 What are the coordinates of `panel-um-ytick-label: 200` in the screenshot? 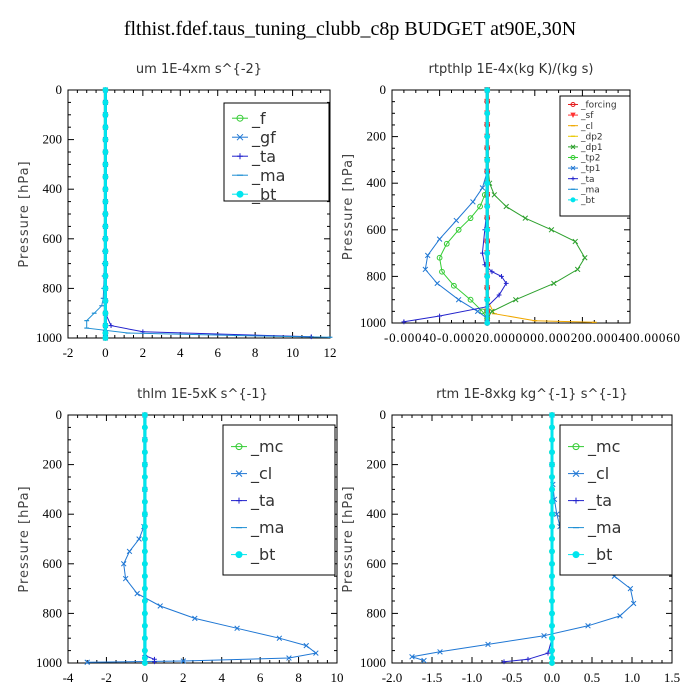 It's located at (53, 139).